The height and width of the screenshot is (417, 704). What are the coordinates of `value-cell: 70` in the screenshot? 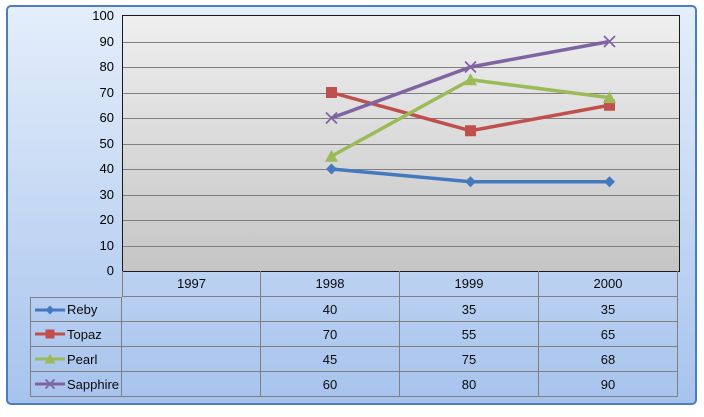 It's located at (330, 334).